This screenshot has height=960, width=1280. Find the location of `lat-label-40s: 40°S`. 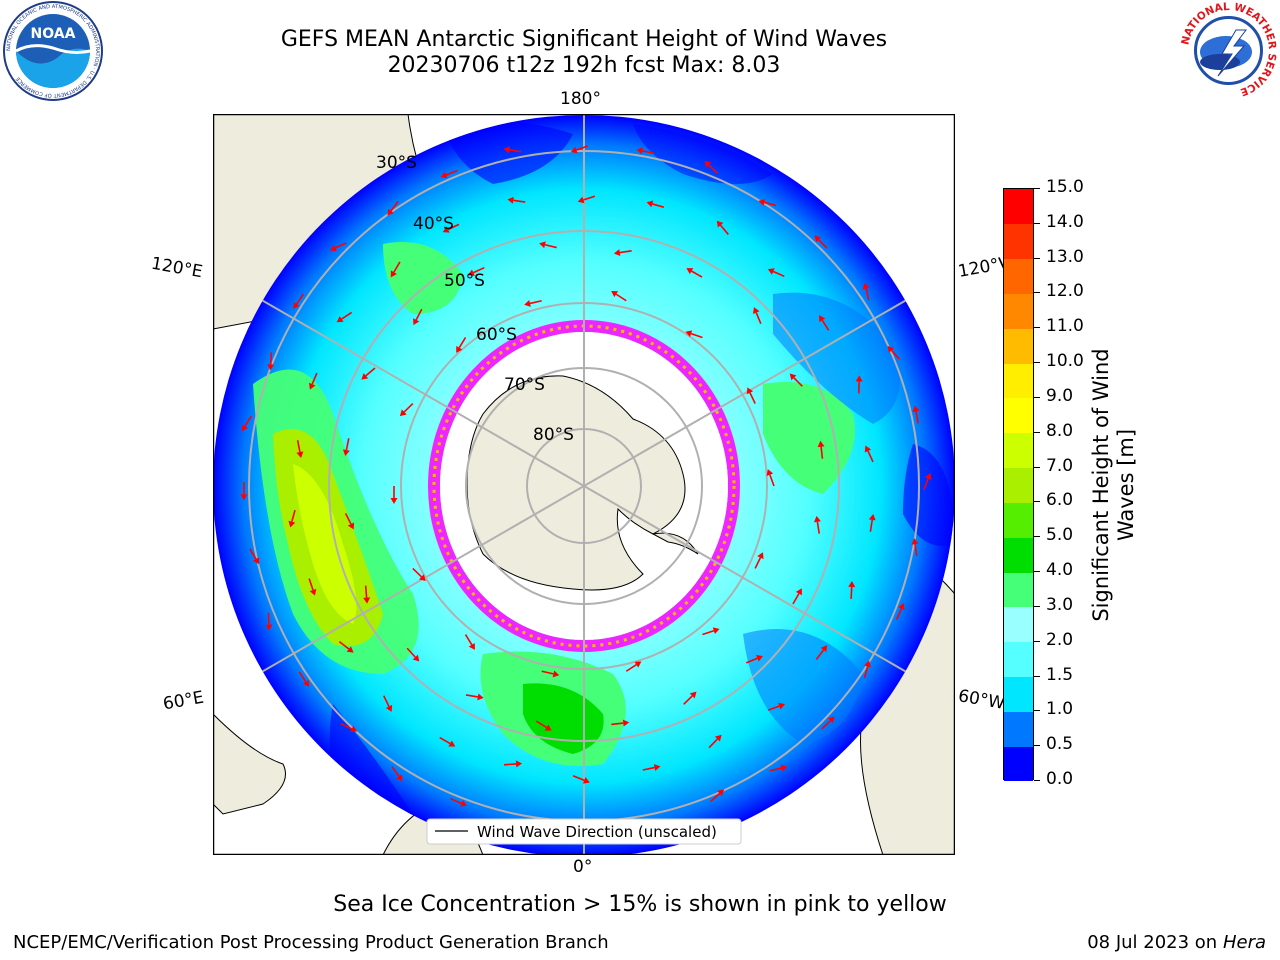

lat-label-40s: 40°S is located at coordinates (433, 224).